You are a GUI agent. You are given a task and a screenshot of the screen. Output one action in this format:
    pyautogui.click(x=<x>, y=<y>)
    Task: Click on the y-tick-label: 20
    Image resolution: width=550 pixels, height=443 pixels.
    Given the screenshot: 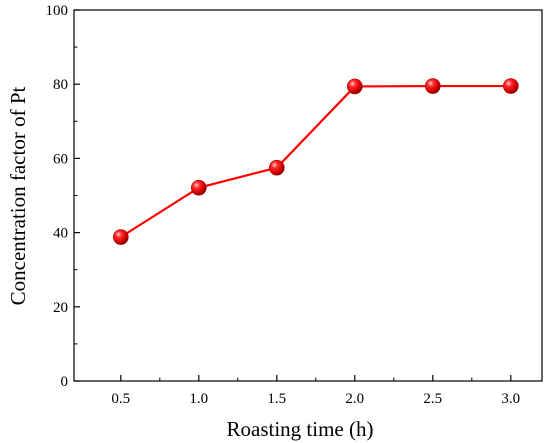 What is the action you would take?
    pyautogui.click(x=60, y=308)
    